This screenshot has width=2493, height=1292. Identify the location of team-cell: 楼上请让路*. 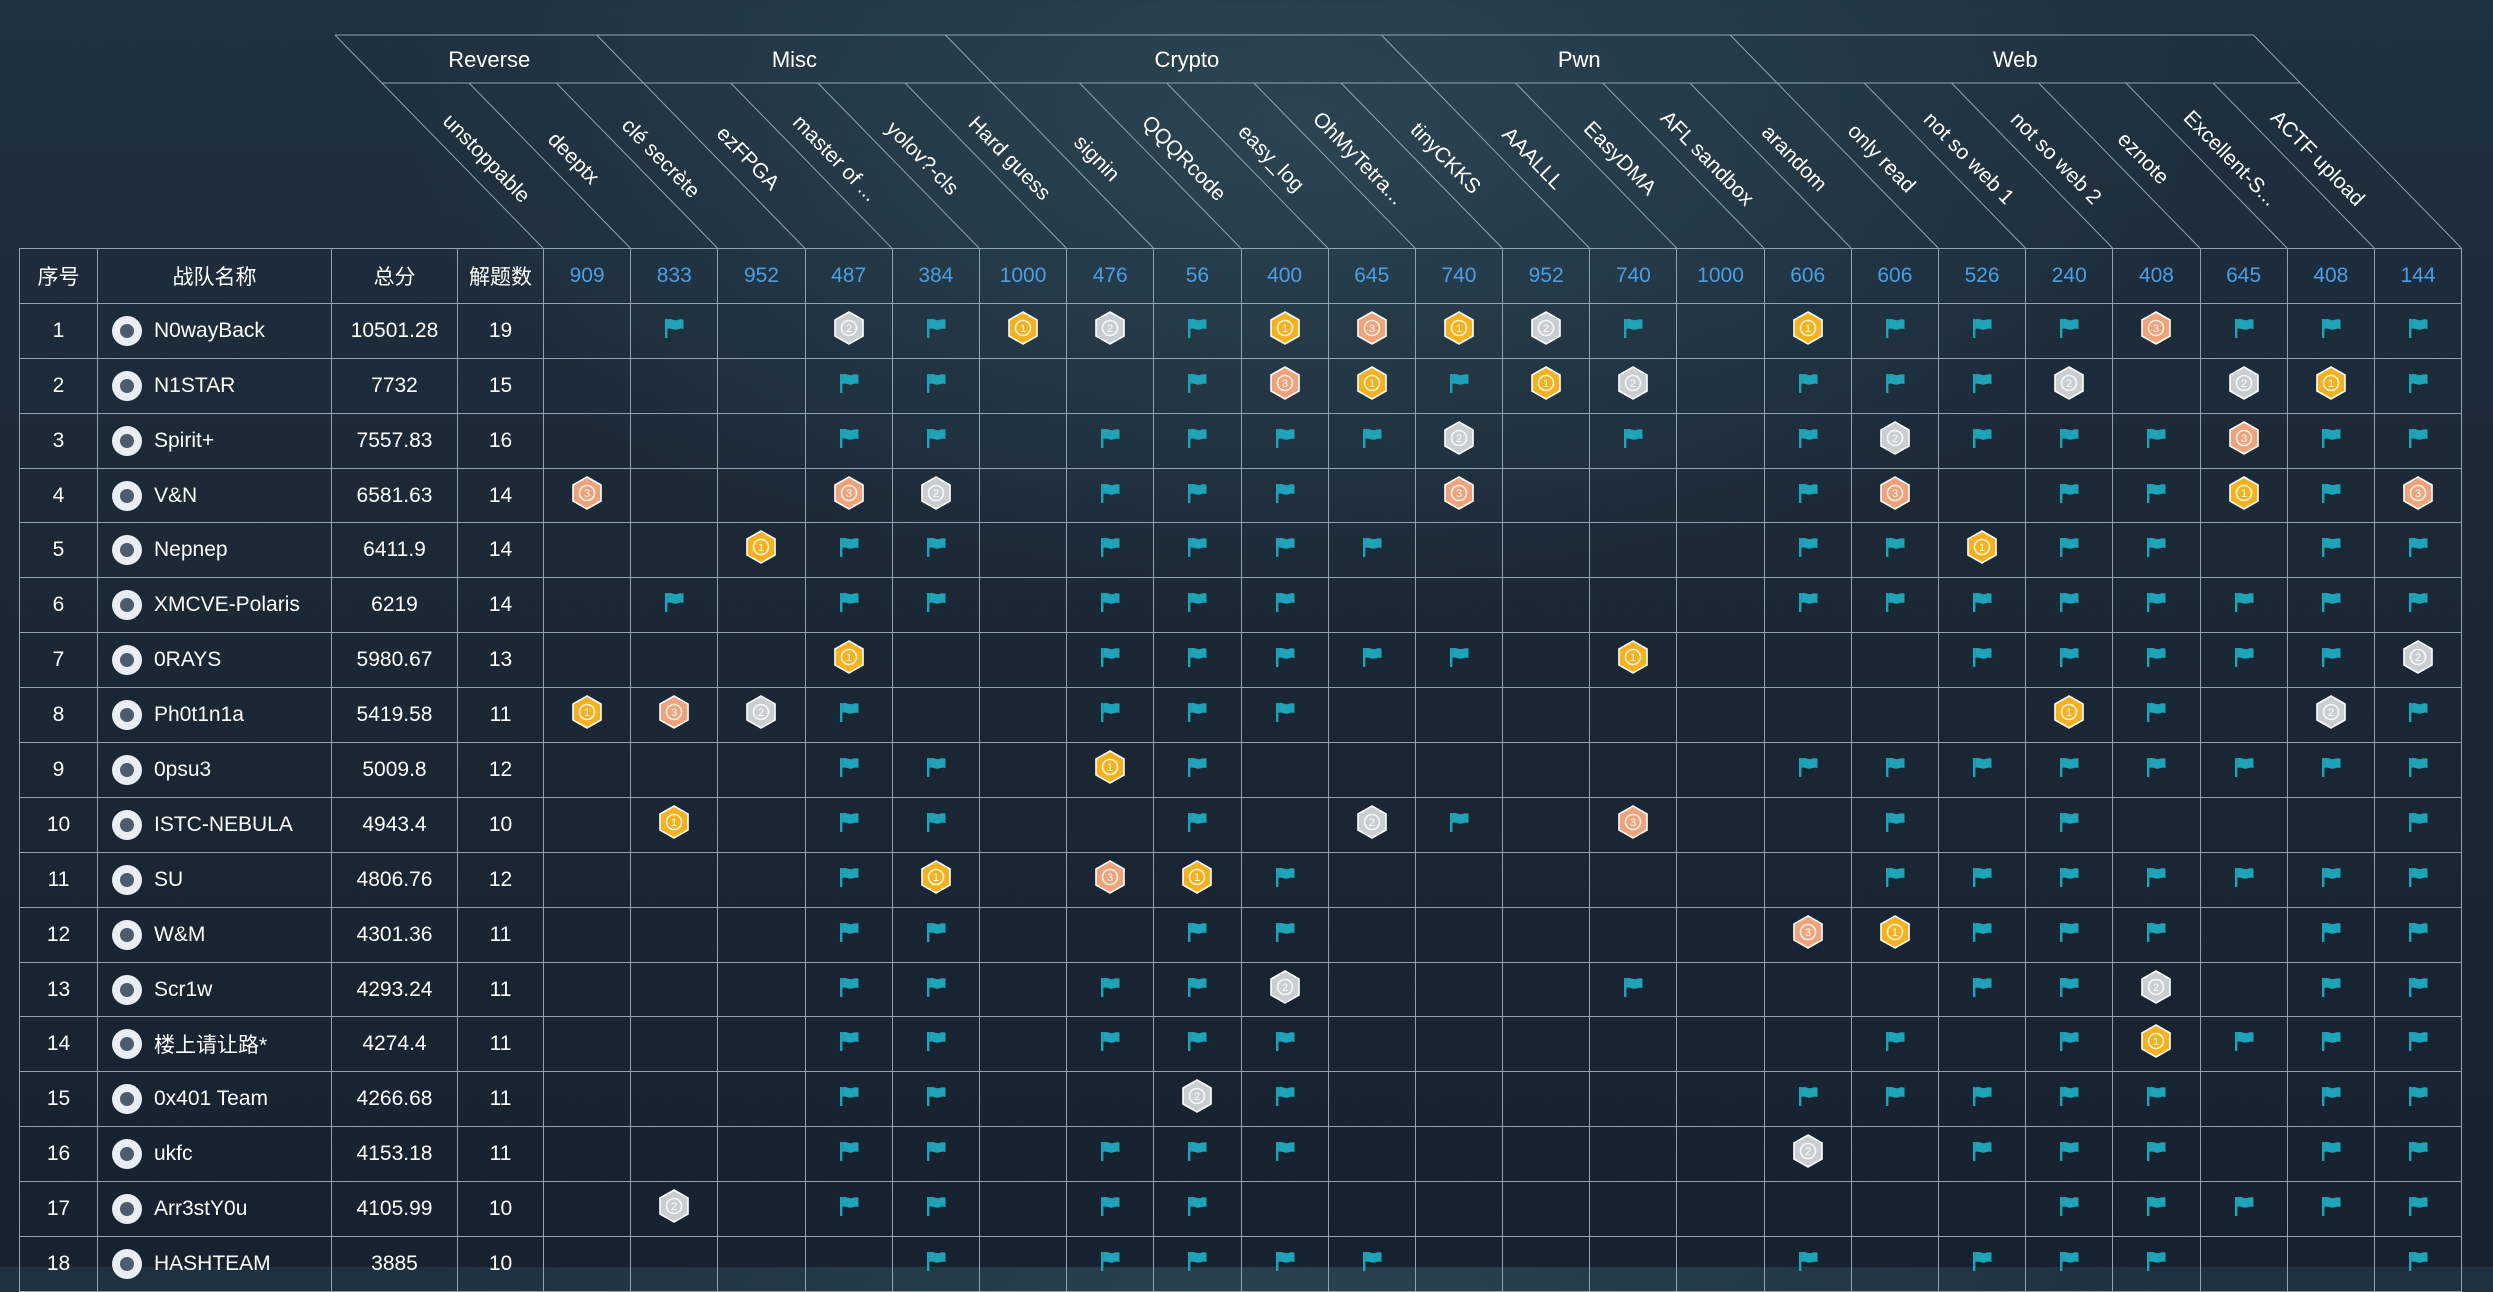
(214, 1044).